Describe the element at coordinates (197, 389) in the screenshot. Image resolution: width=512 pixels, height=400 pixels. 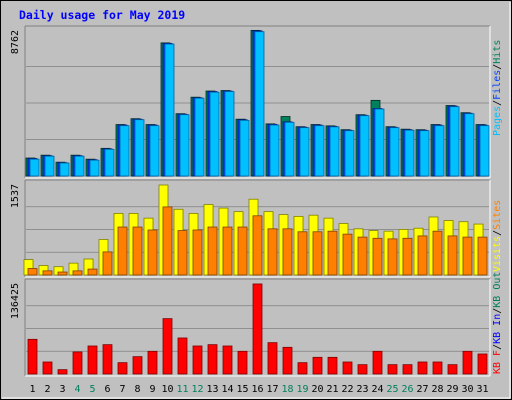
I see `x-label-day-12: 12` at that location.